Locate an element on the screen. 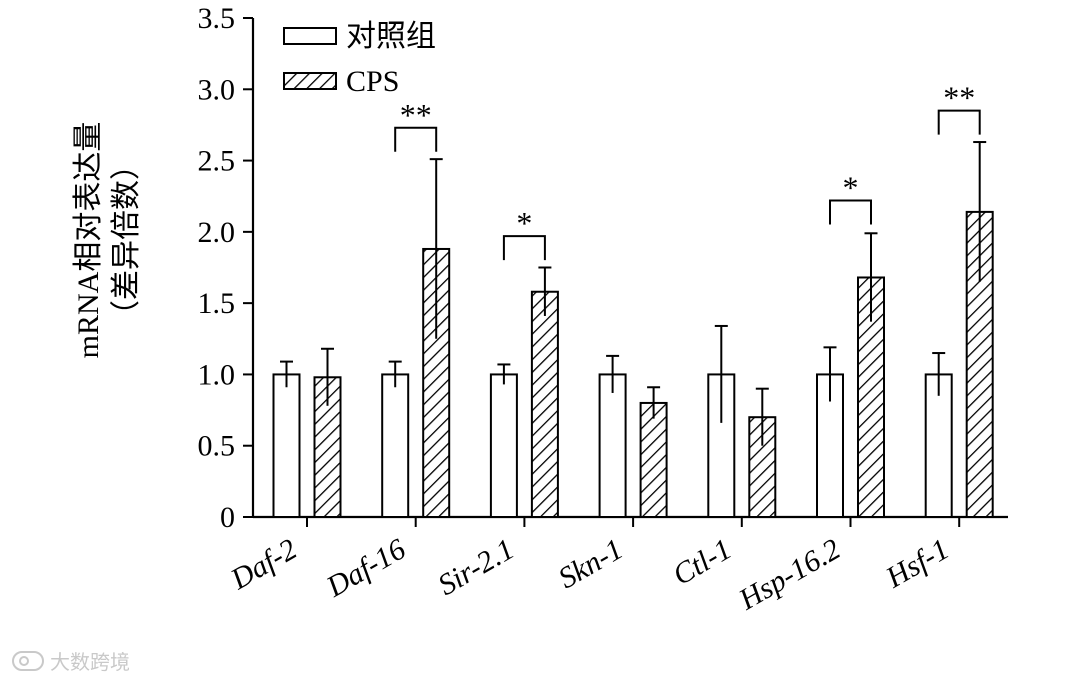  x-tick-label: Hsf-1 is located at coordinates (917, 563).